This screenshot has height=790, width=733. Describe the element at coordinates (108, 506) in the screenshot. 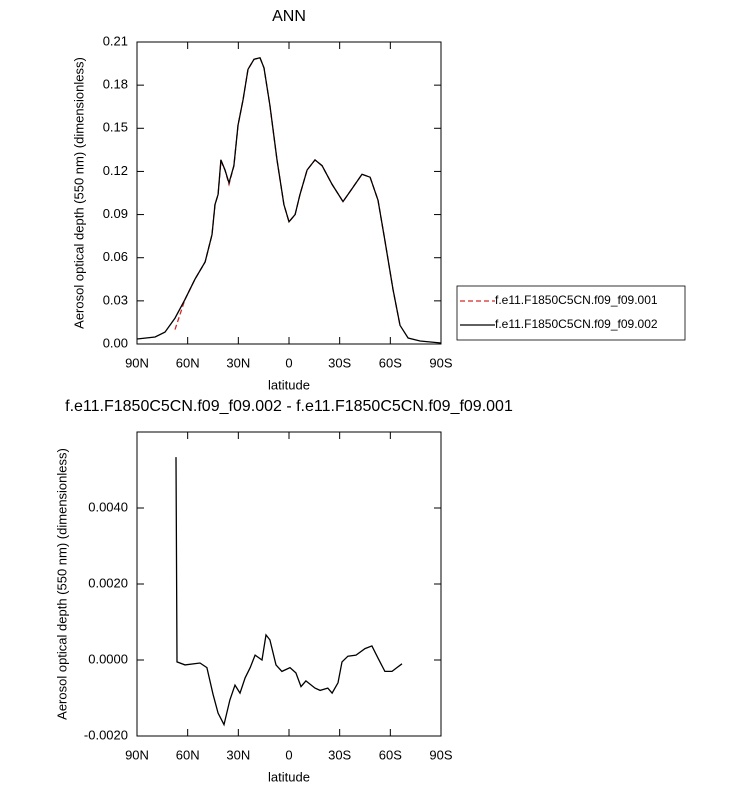

I see `y-tick-label: 0.0040` at that location.